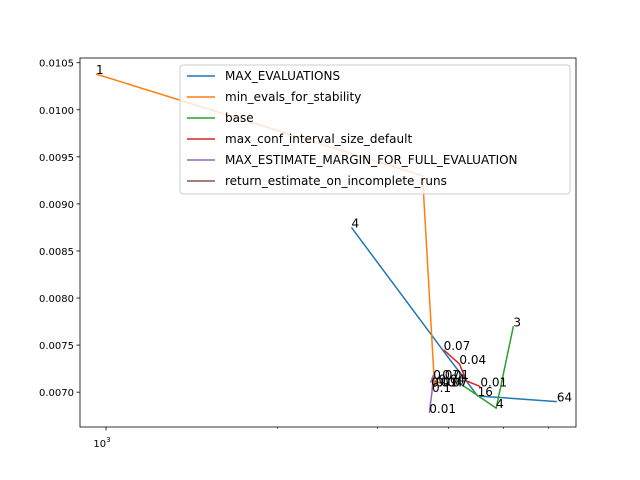  What do you see at coordinates (108, 440) in the screenshot?
I see `x-tick-label-exponent-0: 3` at bounding box center [108, 440].